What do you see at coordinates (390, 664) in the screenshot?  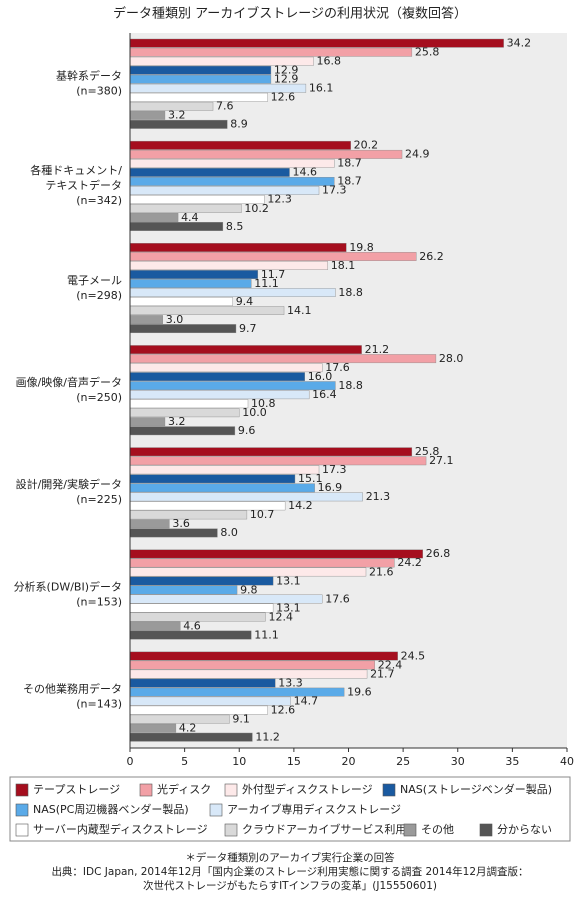 I see `value-label: 22.4` at bounding box center [390, 664].